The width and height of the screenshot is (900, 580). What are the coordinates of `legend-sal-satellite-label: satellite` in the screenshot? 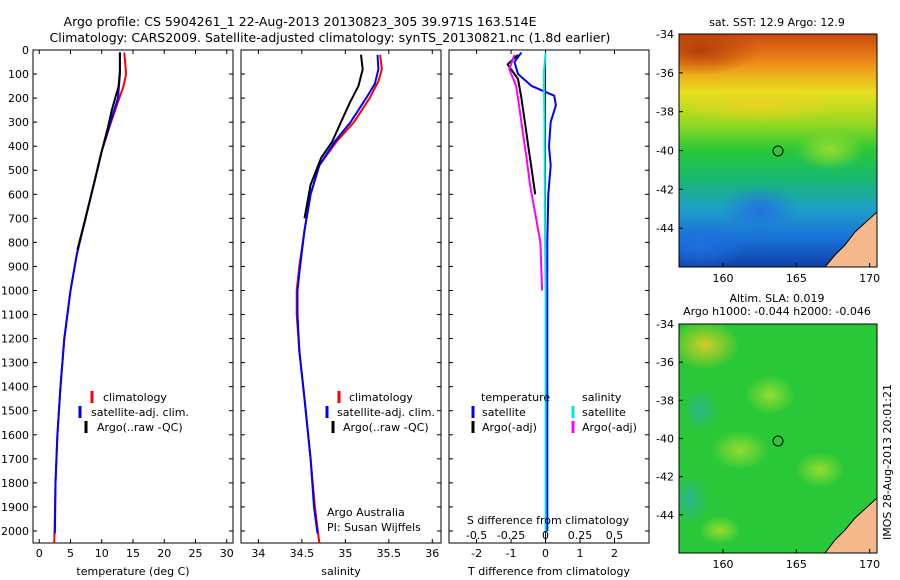 It's located at (604, 412).